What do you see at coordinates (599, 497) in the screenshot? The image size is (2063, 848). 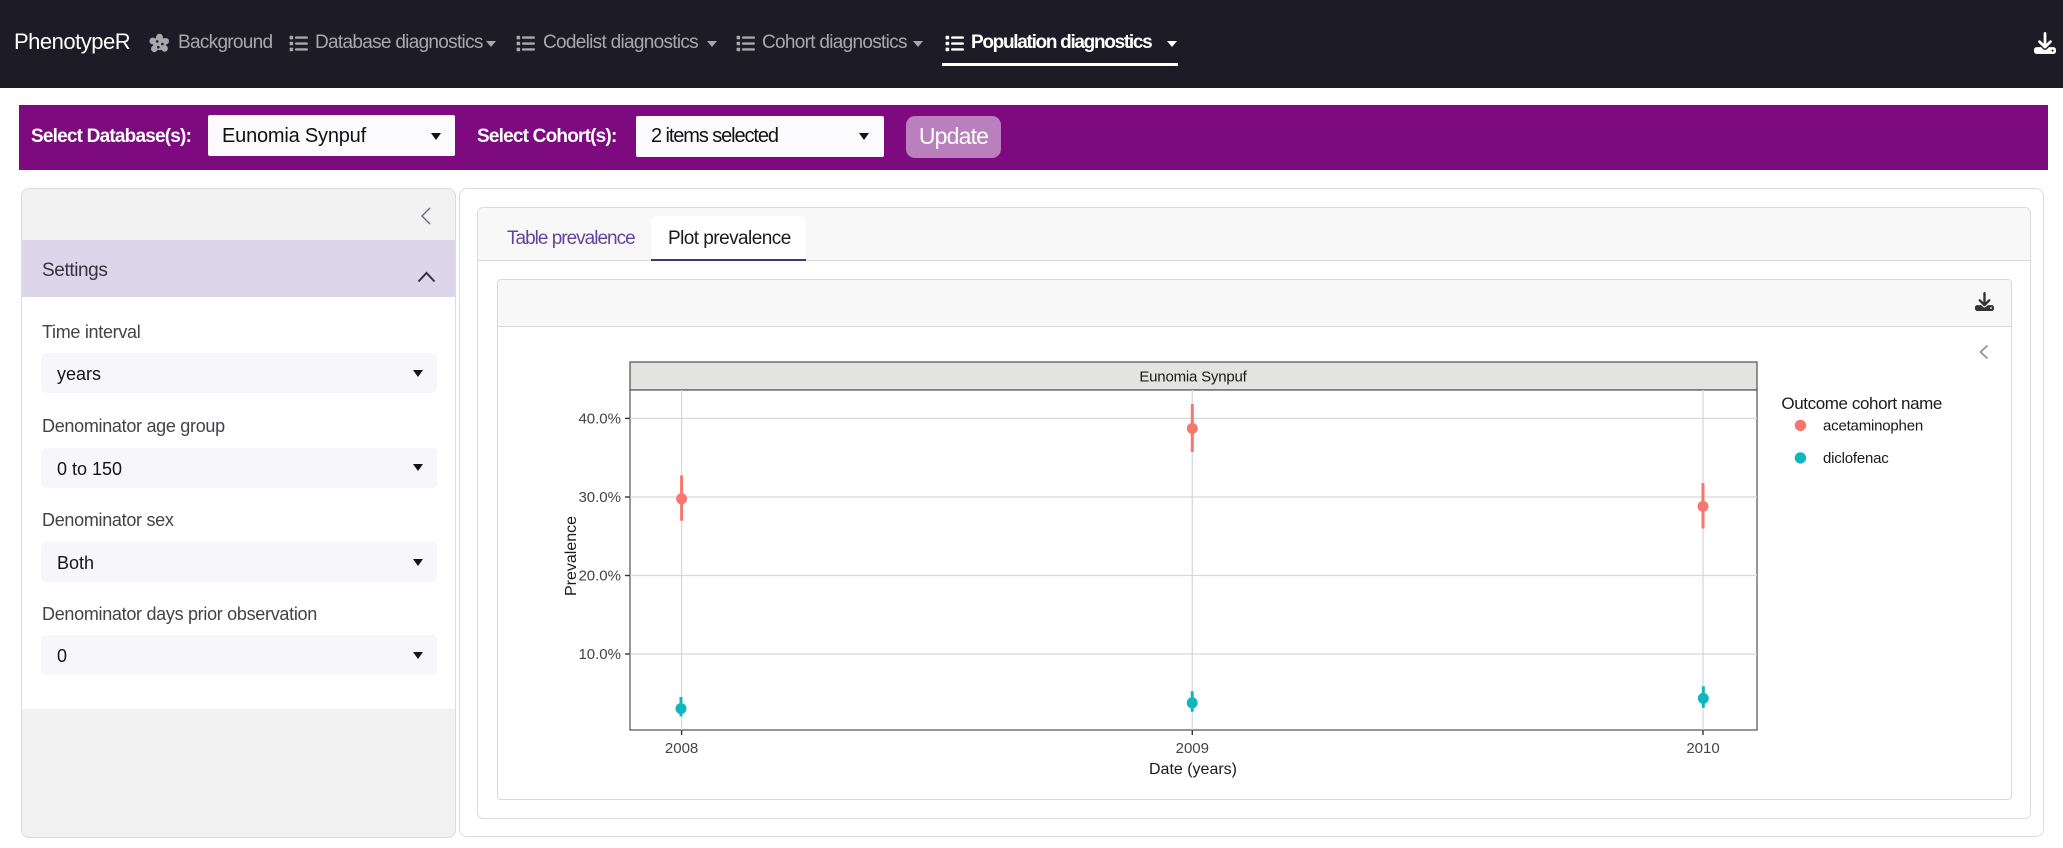 I see `svg-text: 30.0%` at bounding box center [599, 497].